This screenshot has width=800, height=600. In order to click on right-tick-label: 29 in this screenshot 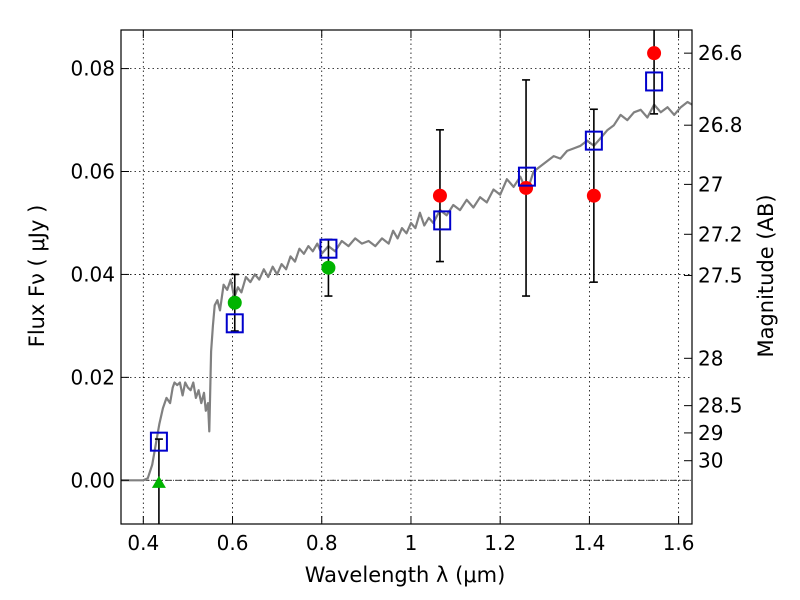, I will do `click(710, 433)`.